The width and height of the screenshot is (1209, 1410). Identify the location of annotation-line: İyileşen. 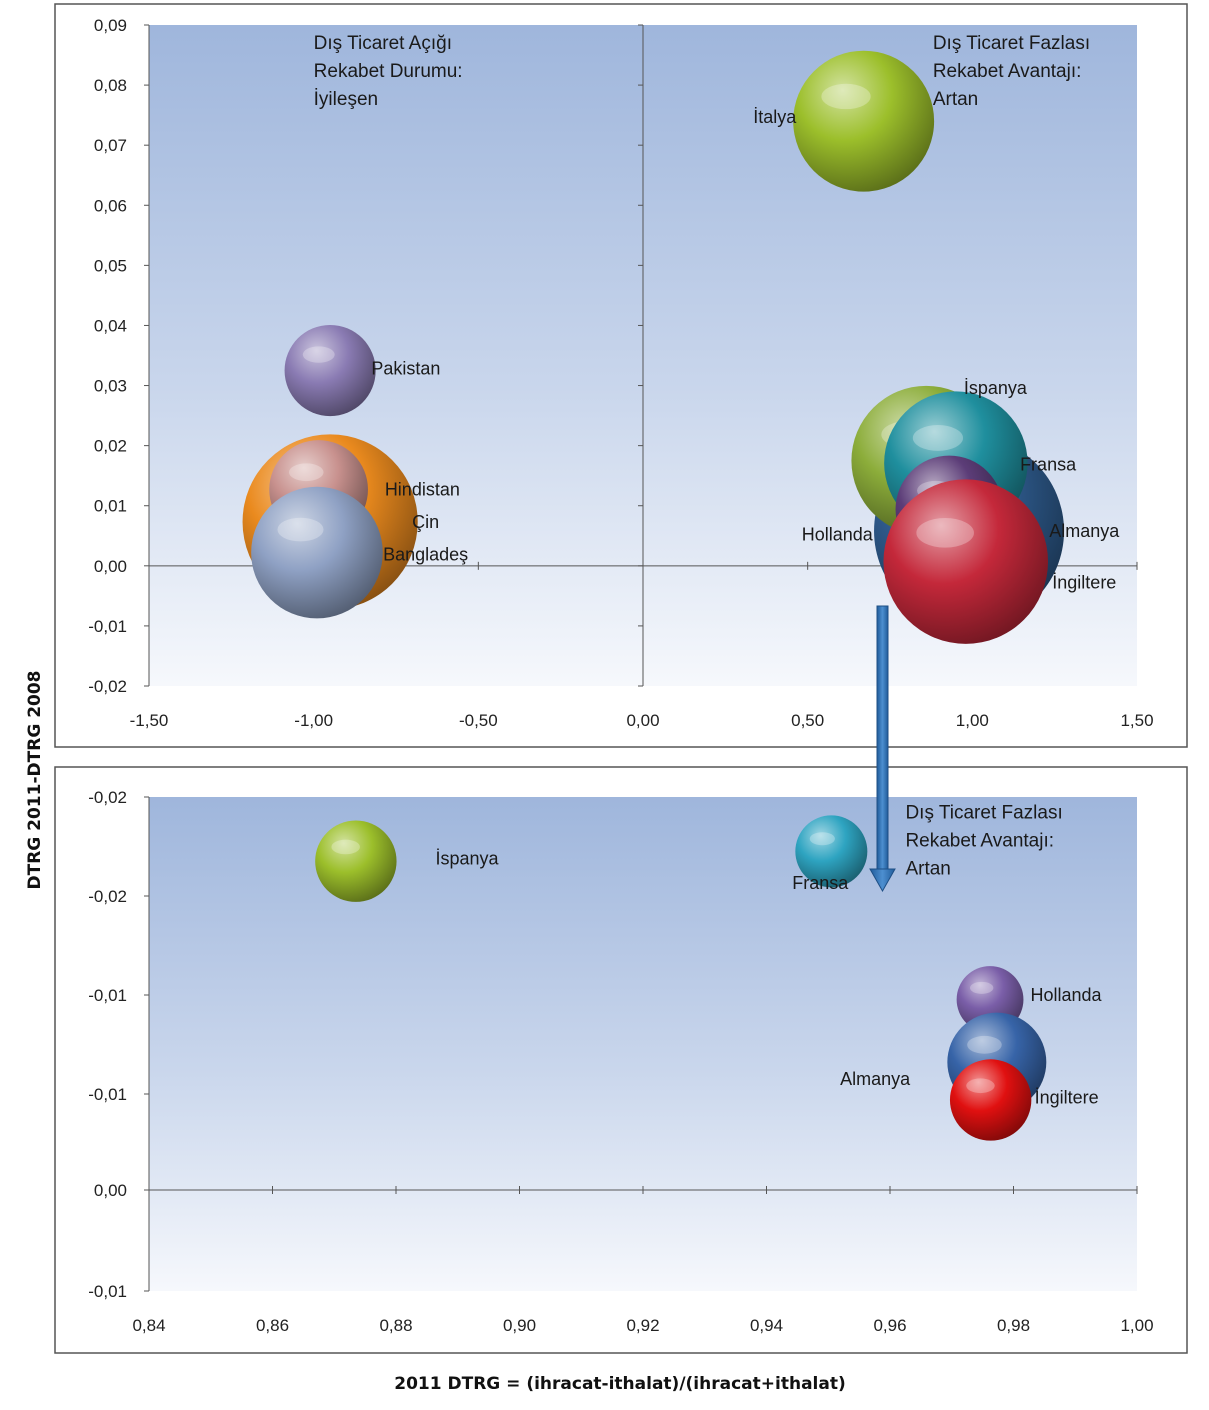
(346, 99).